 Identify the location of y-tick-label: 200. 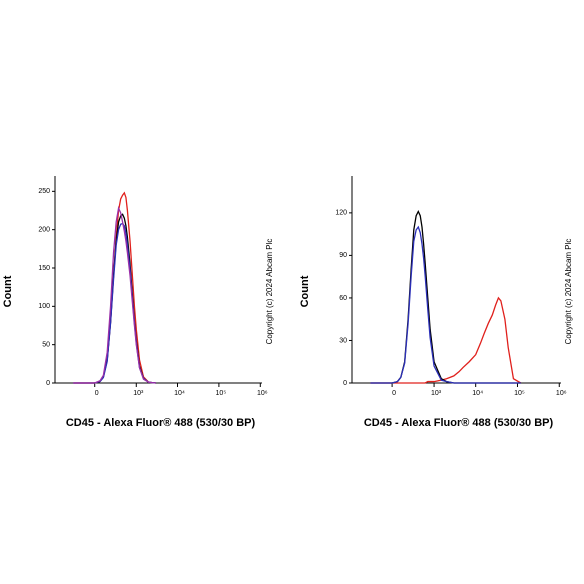
(44, 230).